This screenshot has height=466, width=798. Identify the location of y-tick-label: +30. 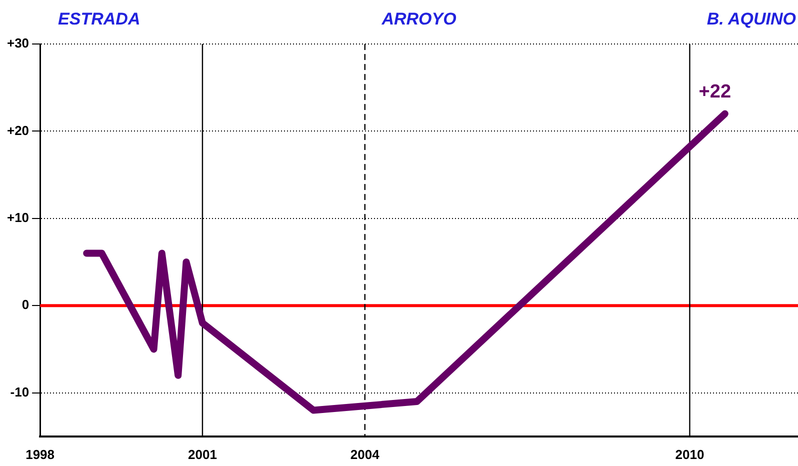
(18, 43).